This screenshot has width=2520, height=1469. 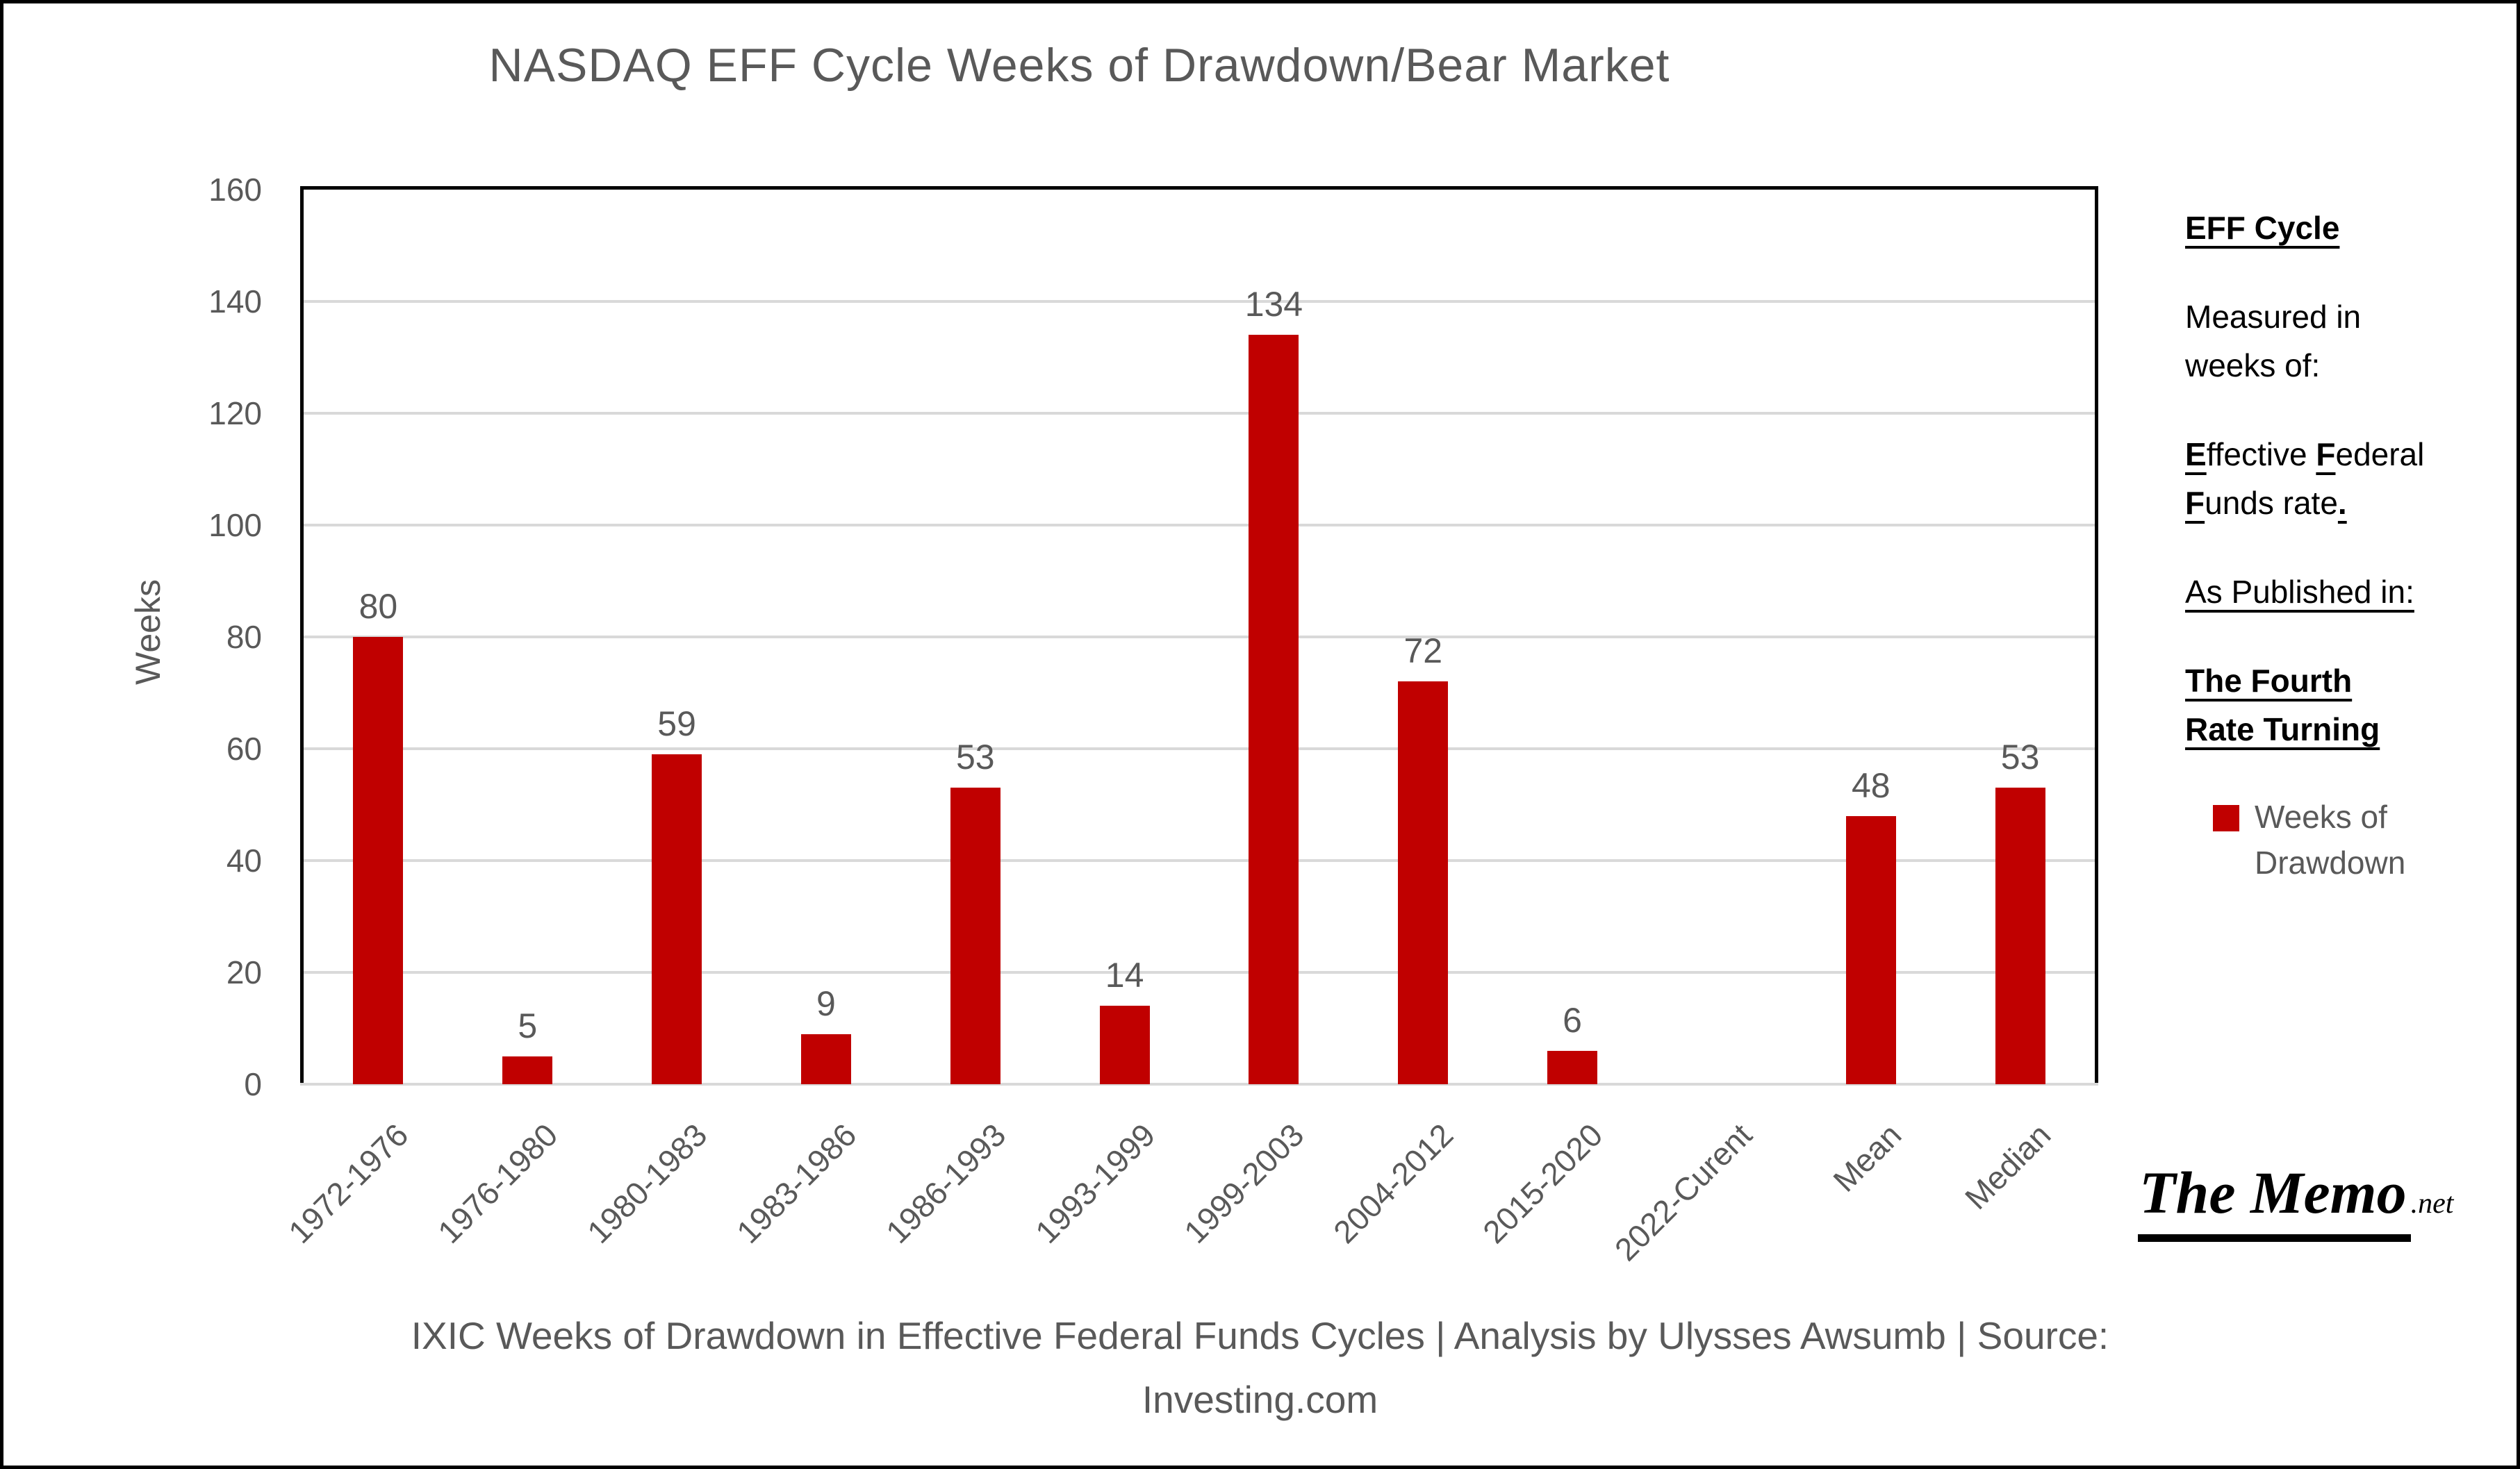 I want to click on bar-1972-1976, so click(x=378, y=861).